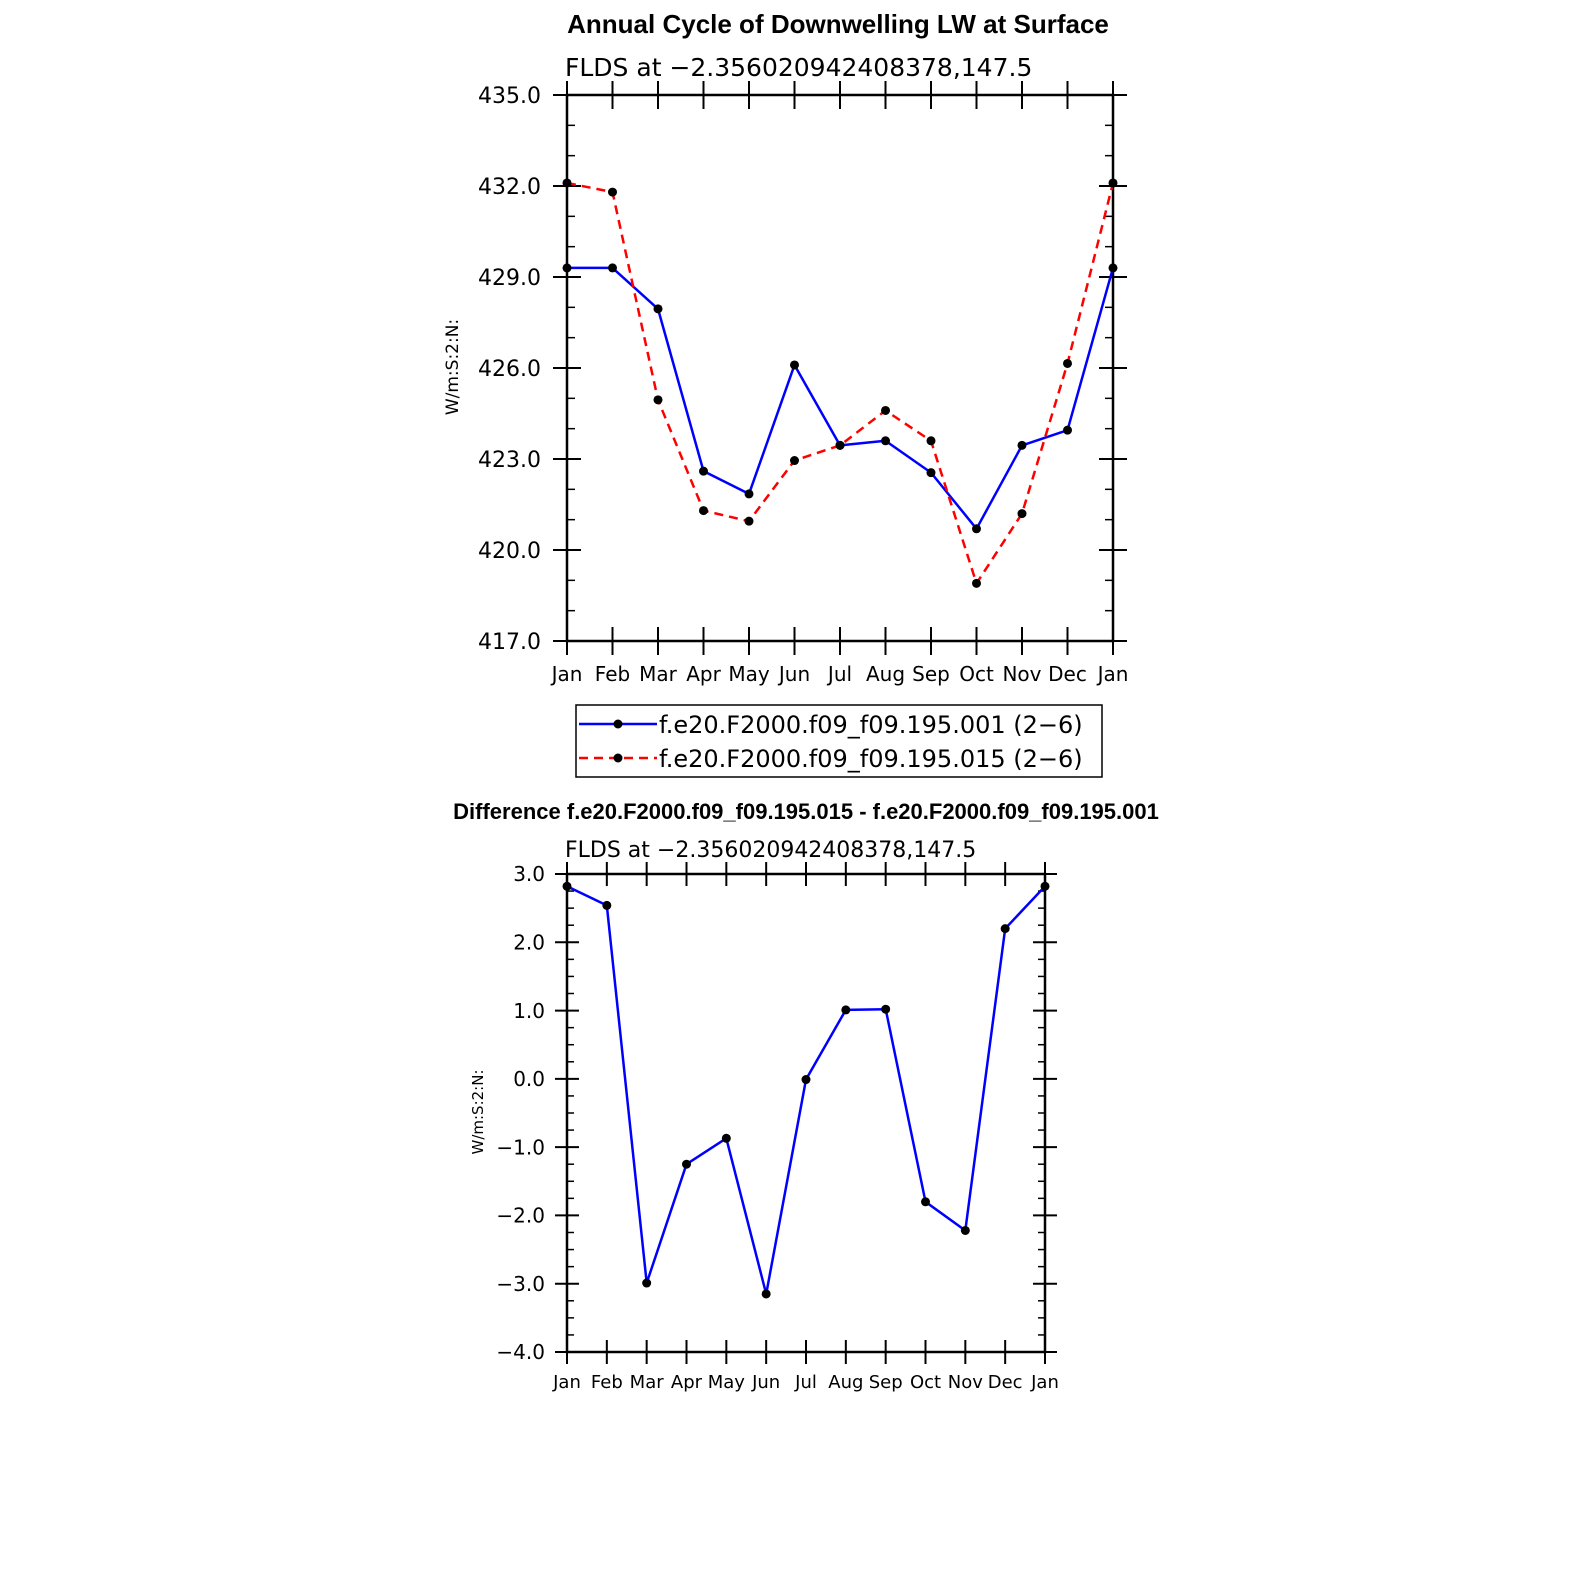 The height and width of the screenshot is (1574, 1574). What do you see at coordinates (509, 96) in the screenshot?
I see `top-y-tick-label: 435.0` at bounding box center [509, 96].